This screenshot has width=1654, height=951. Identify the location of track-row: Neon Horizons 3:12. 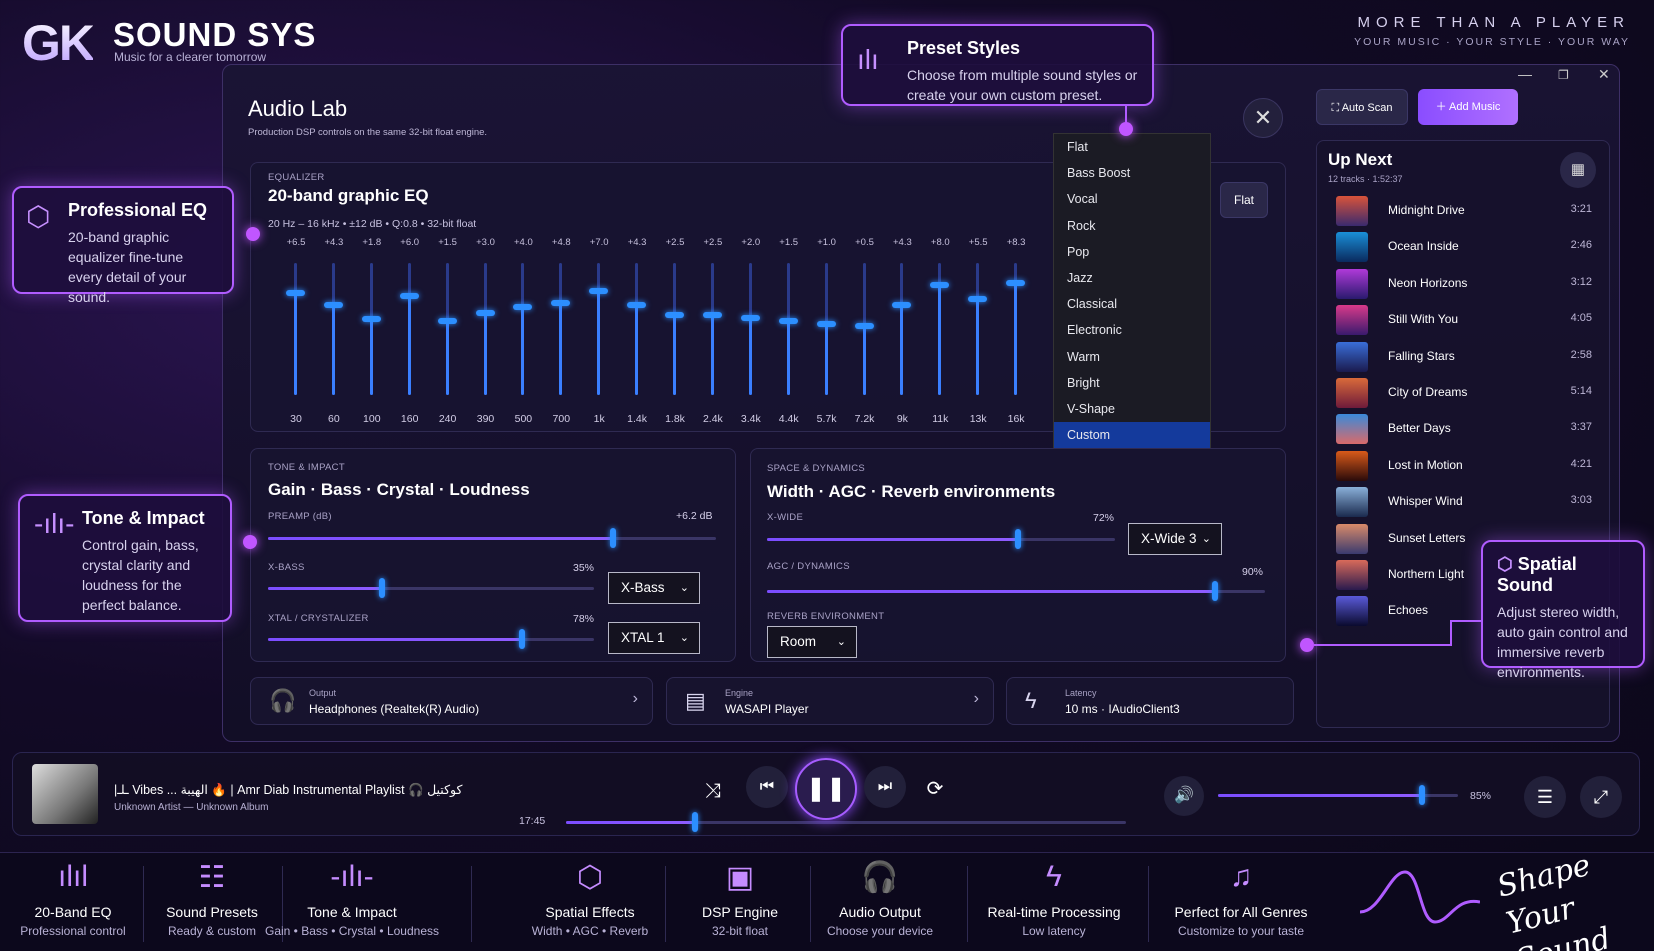
(1464, 284).